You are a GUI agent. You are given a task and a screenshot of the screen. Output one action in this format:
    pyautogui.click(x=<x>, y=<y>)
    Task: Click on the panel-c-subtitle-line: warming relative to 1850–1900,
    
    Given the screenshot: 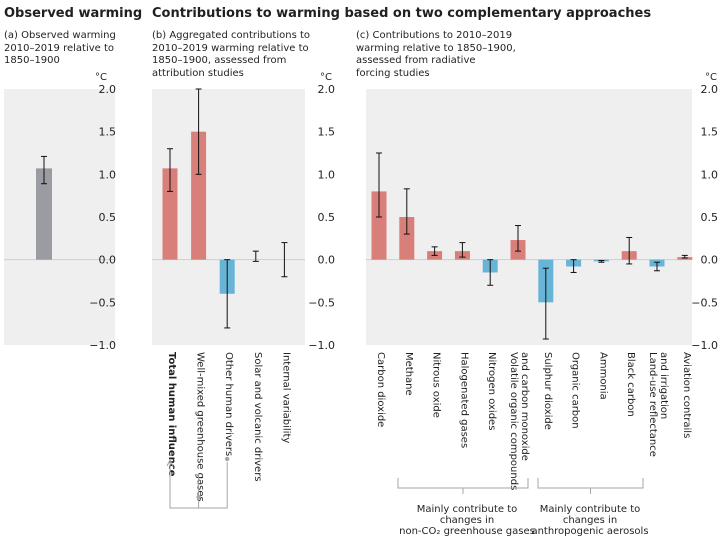 What is the action you would take?
    pyautogui.click(x=436, y=48)
    